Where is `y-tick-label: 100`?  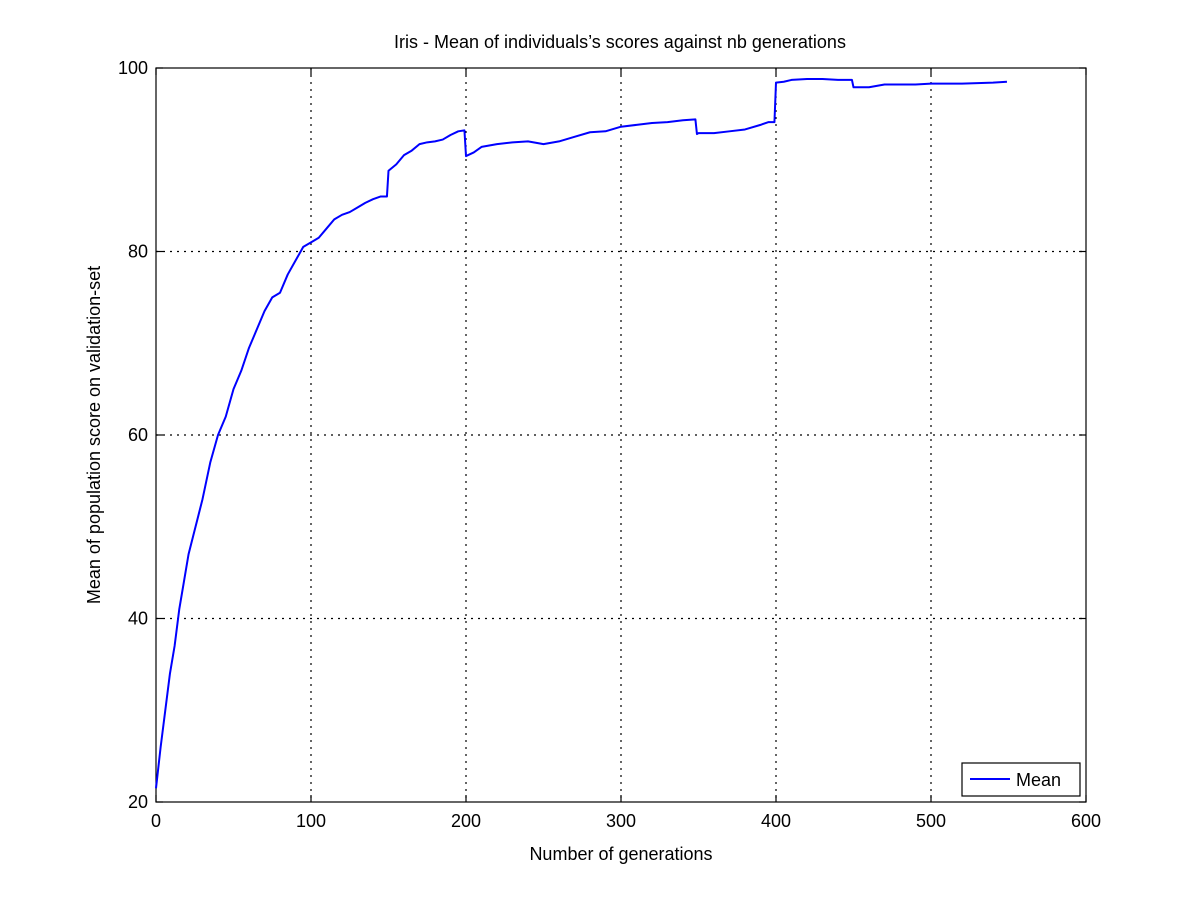
y-tick-label: 100 is located at coordinates (133, 68).